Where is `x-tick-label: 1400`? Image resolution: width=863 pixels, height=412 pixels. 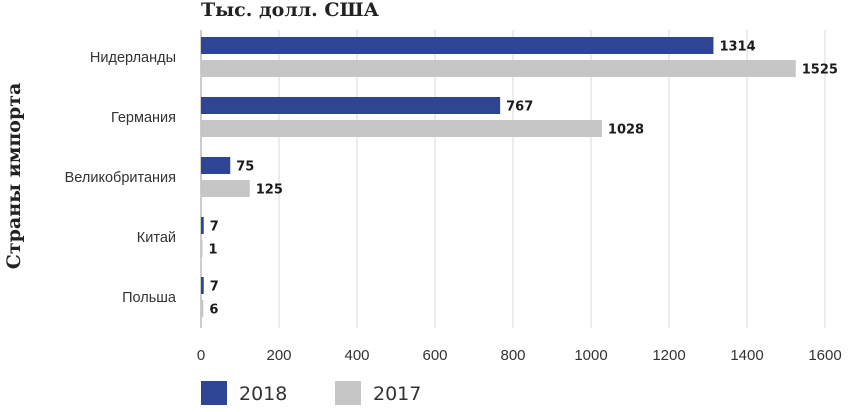 x-tick-label: 1400 is located at coordinates (746, 355).